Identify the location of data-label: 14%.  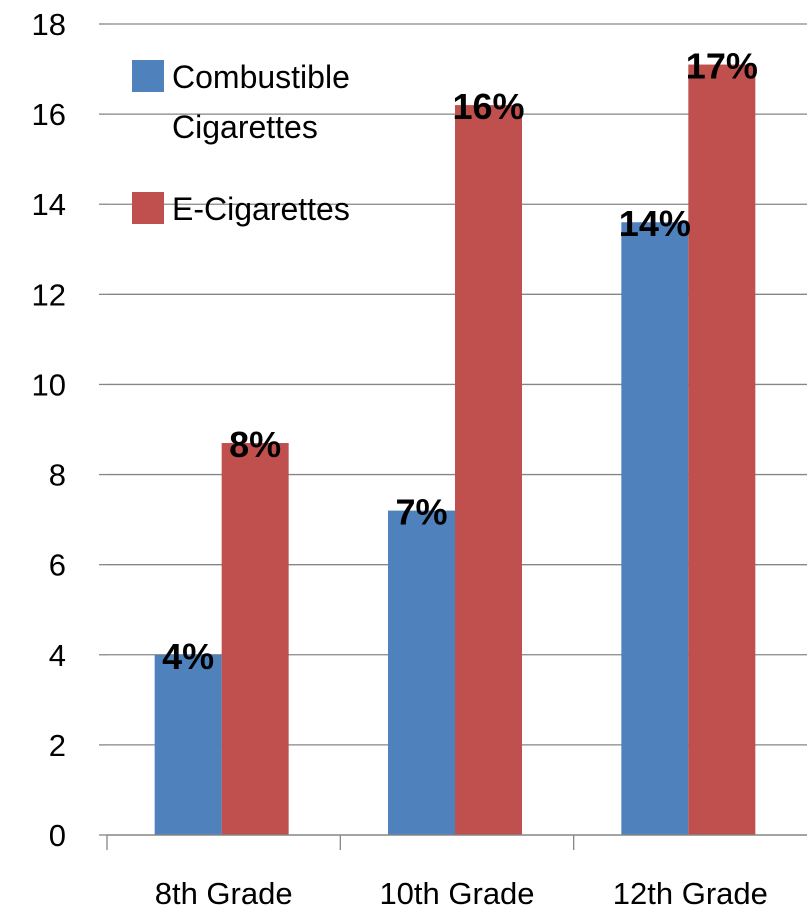
(655, 223).